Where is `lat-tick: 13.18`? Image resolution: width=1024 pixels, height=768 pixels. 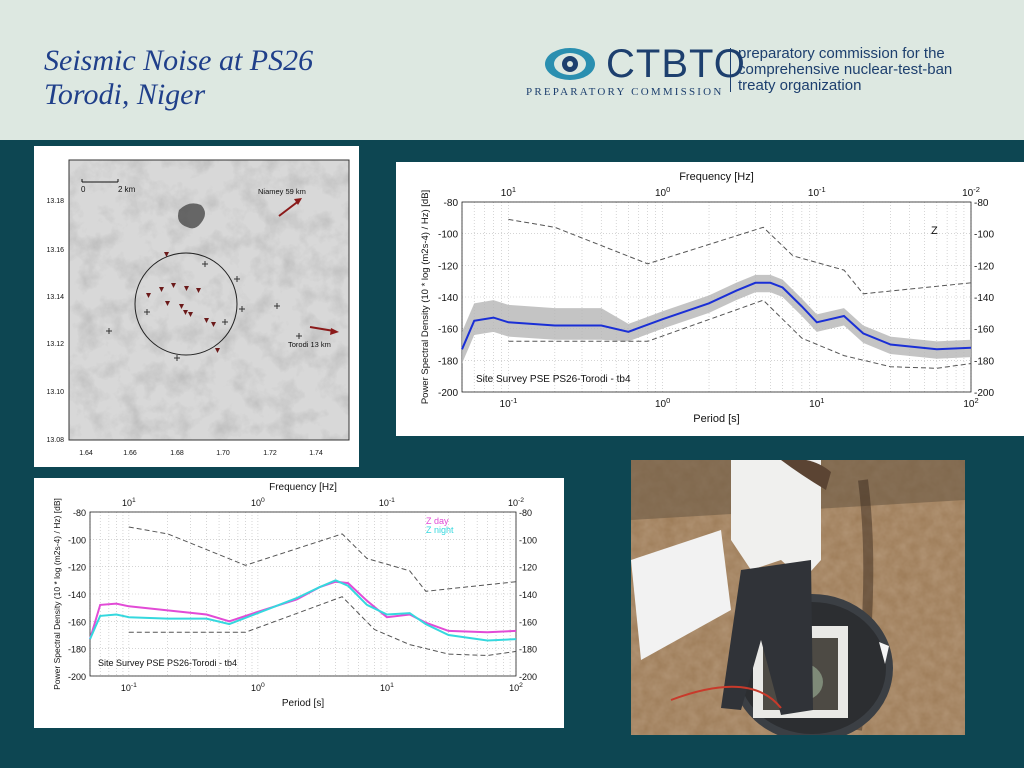 lat-tick: 13.18 is located at coordinates (55, 201).